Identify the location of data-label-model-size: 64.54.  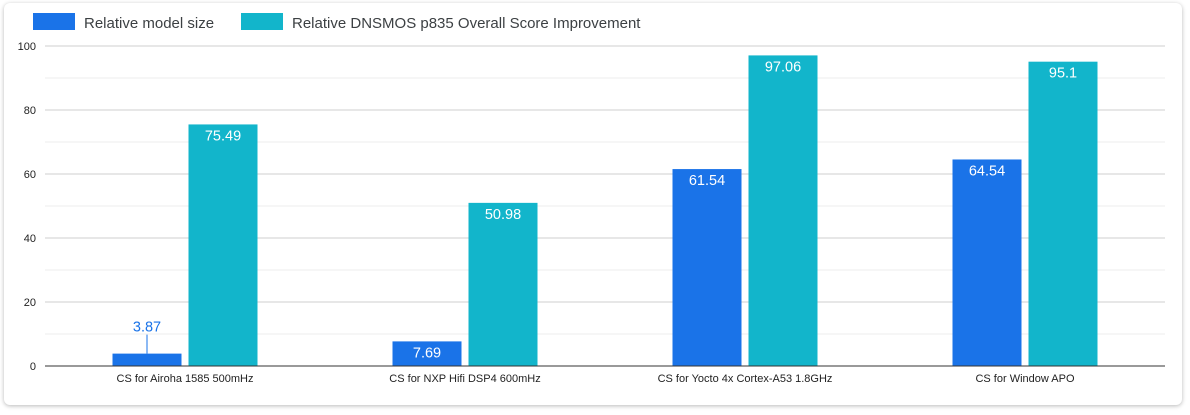
(987, 171).